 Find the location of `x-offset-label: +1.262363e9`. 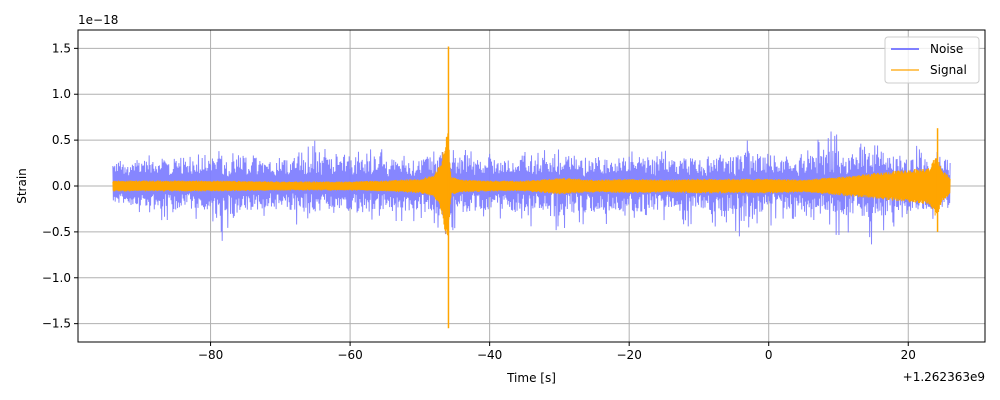

x-offset-label: +1.262363e9 is located at coordinates (944, 377).